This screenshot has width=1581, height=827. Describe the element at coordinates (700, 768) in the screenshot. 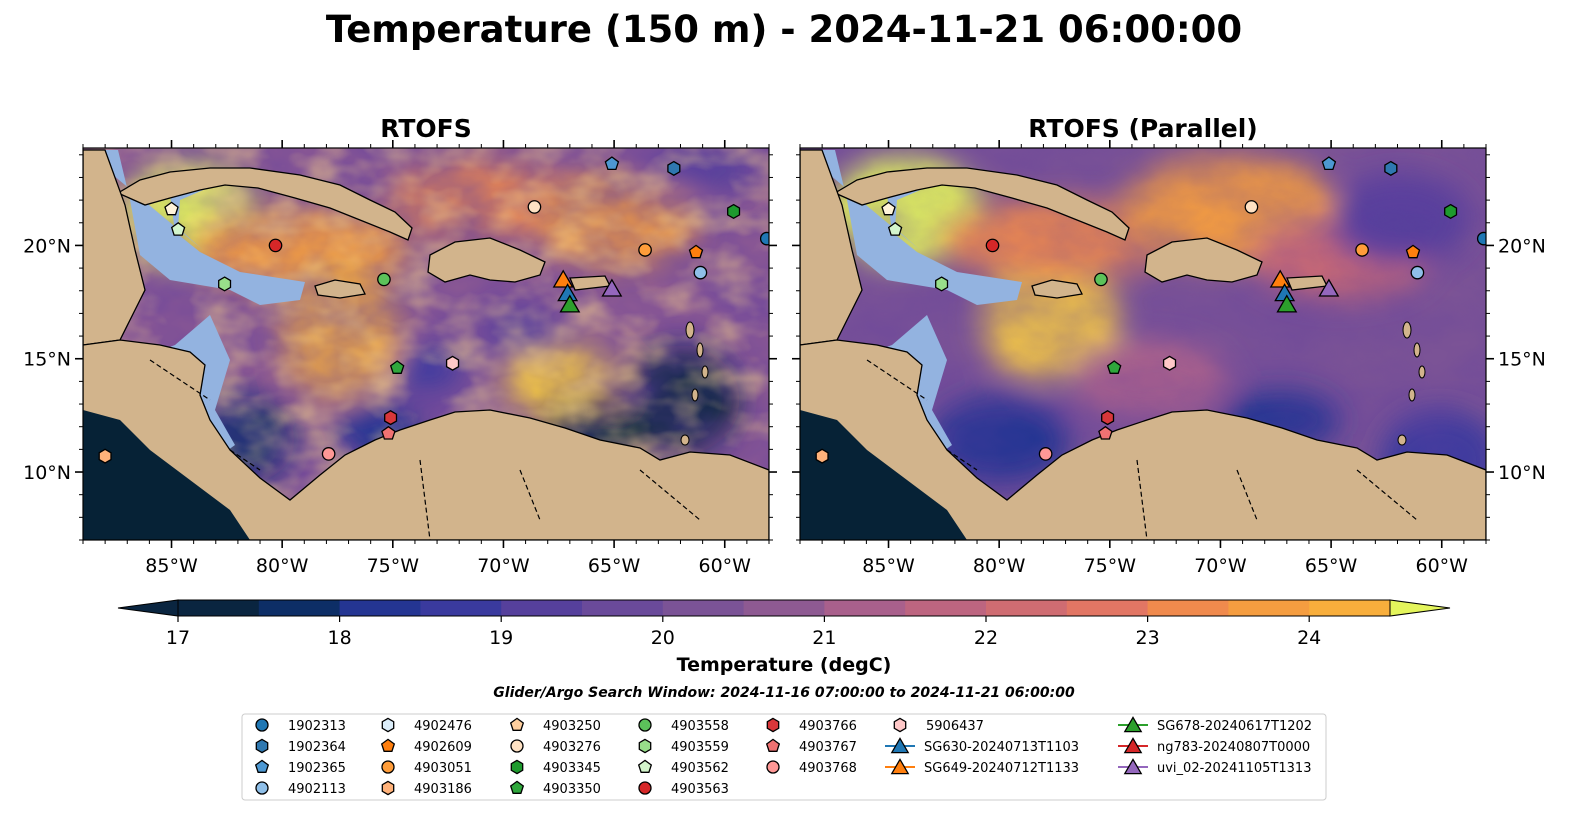

I see `legend-label: 4903562` at that location.